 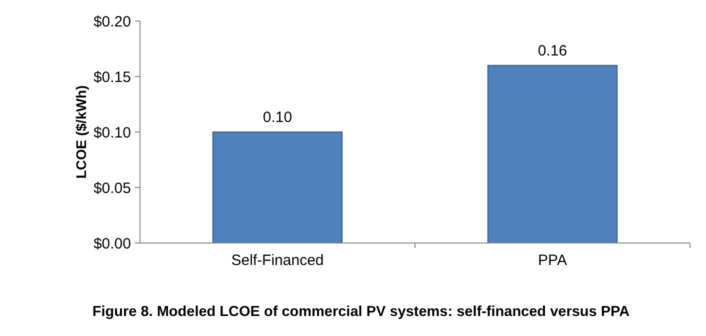 I want to click on data-label: 0.16, so click(x=553, y=51).